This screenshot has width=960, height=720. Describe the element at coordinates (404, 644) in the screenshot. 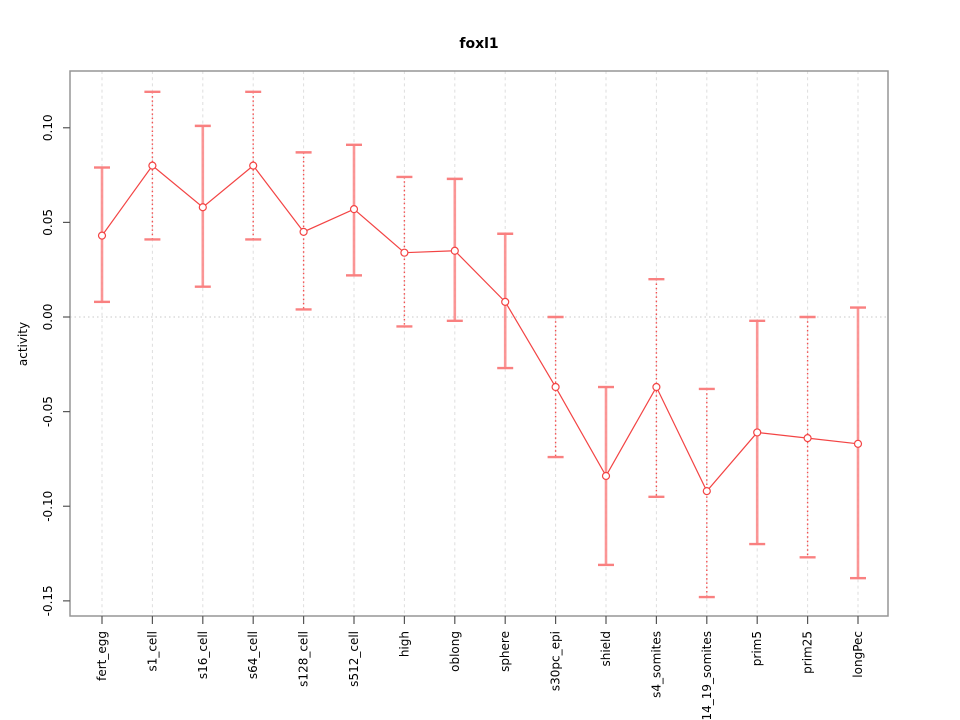

I see `x-tick-label-high: high` at that location.